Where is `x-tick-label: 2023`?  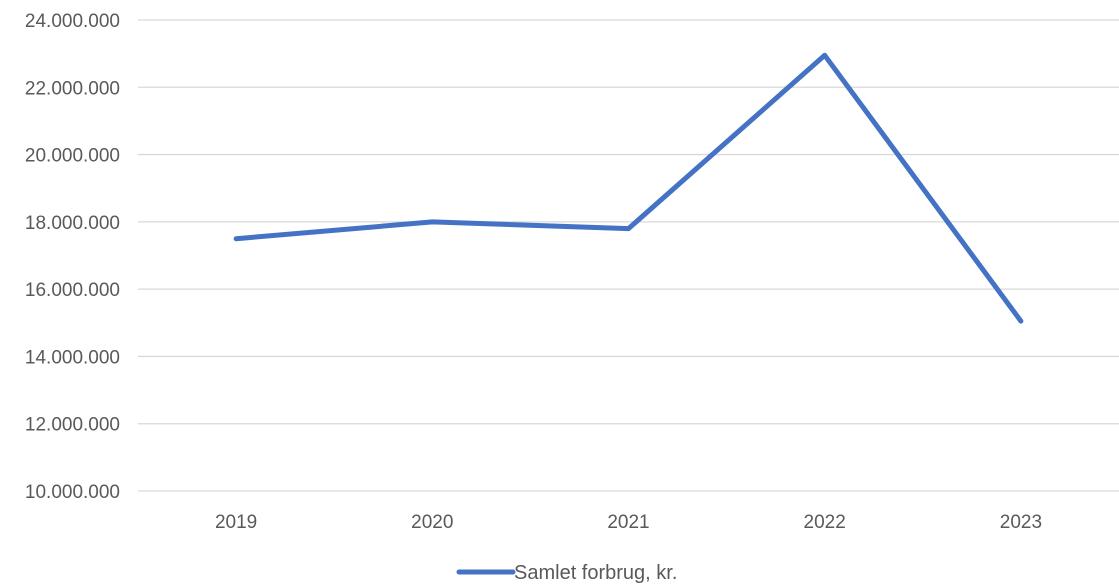 x-tick-label: 2023 is located at coordinates (1021, 522).